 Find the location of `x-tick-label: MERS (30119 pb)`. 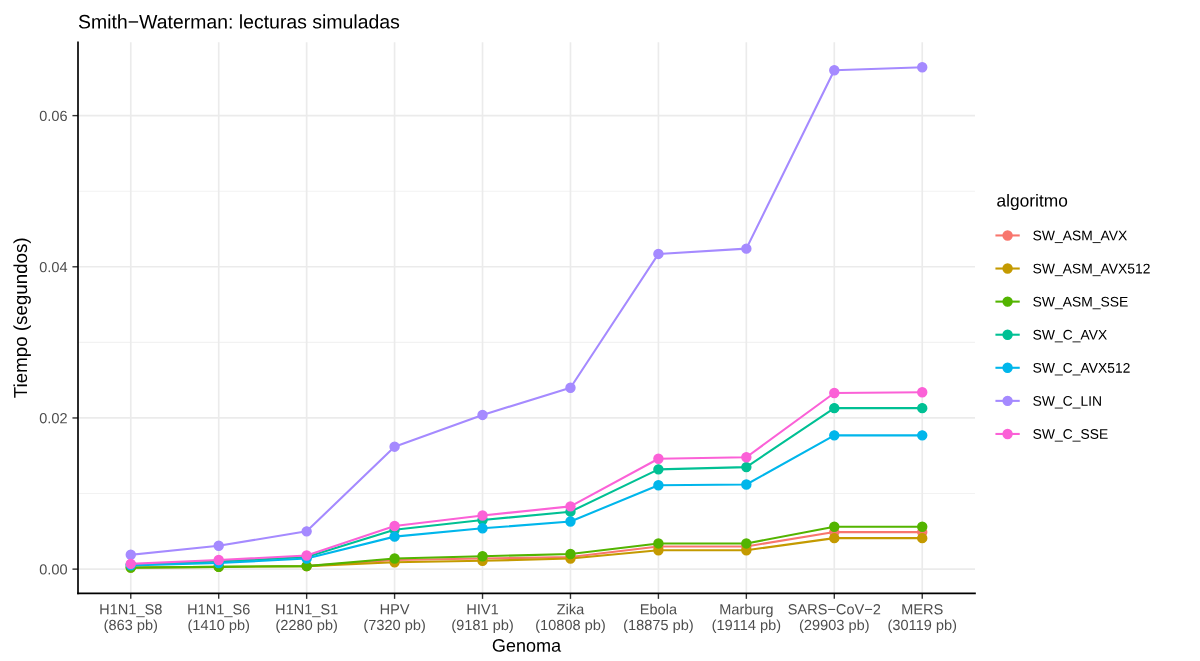

x-tick-label: MERS (30119 pb) is located at coordinates (922, 619).